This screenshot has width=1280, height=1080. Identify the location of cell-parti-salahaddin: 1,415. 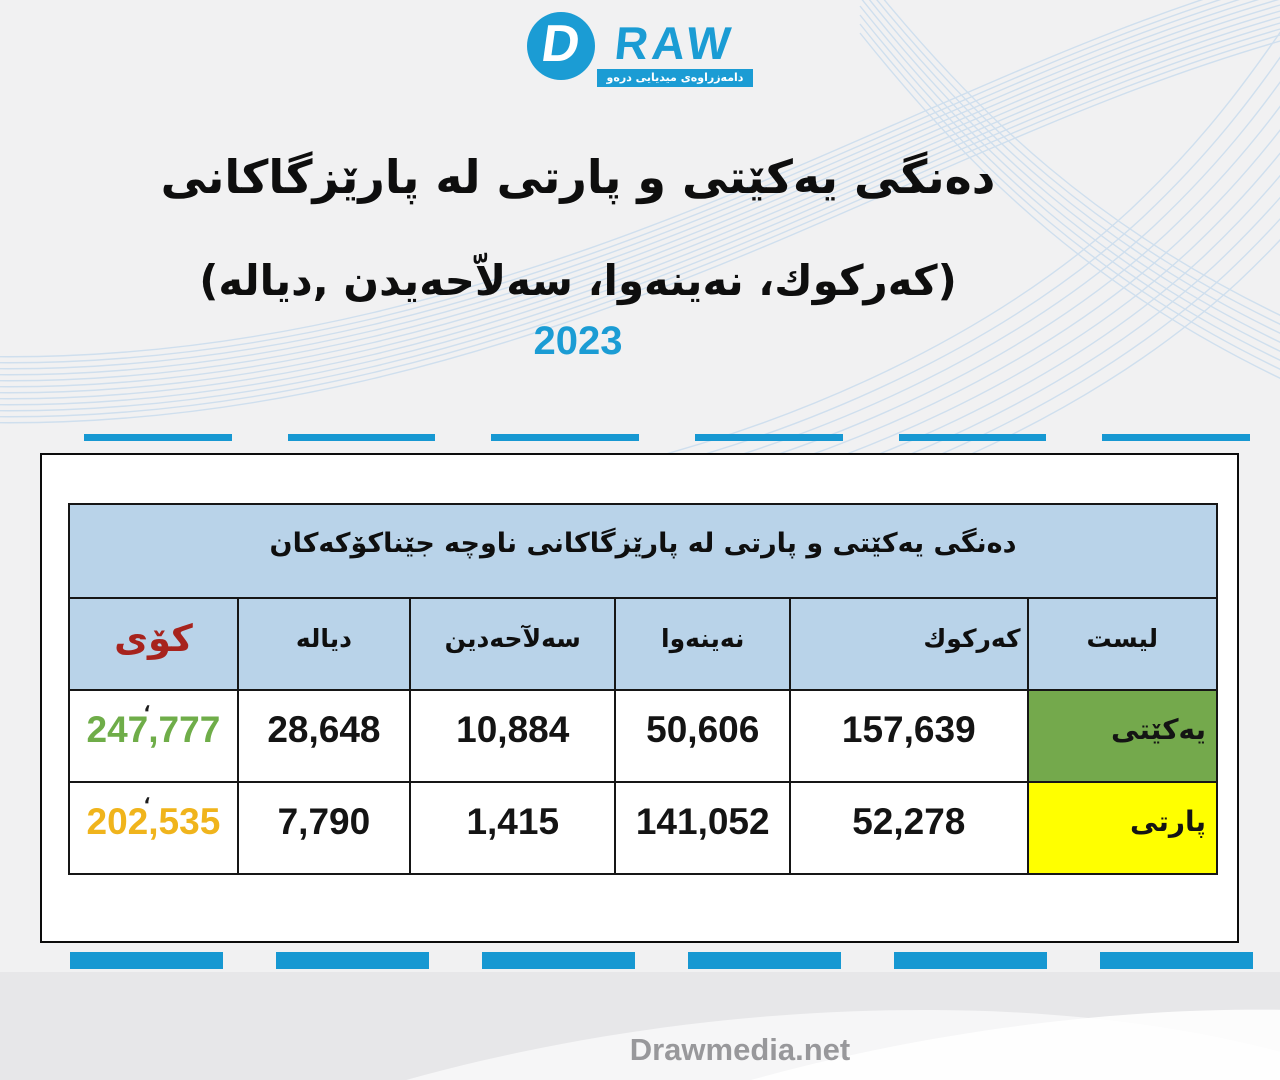
(512, 828).